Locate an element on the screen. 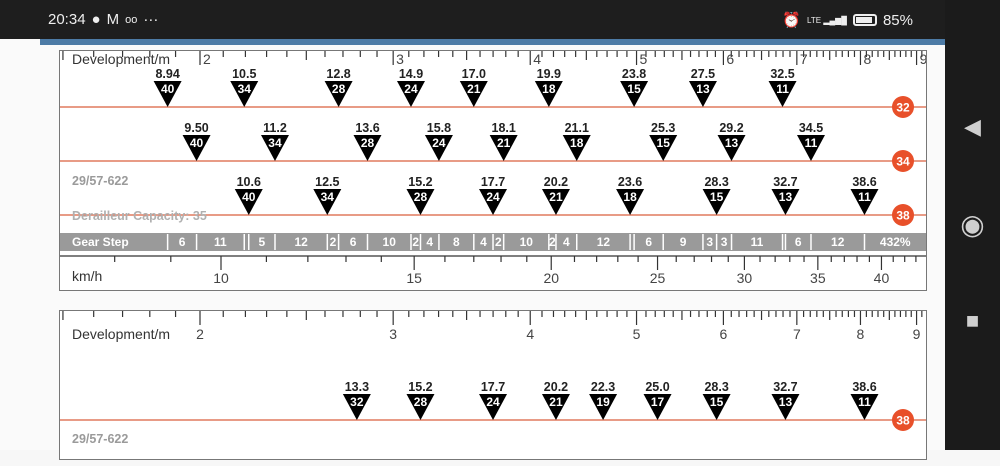  home-button: ◉ is located at coordinates (972, 224).